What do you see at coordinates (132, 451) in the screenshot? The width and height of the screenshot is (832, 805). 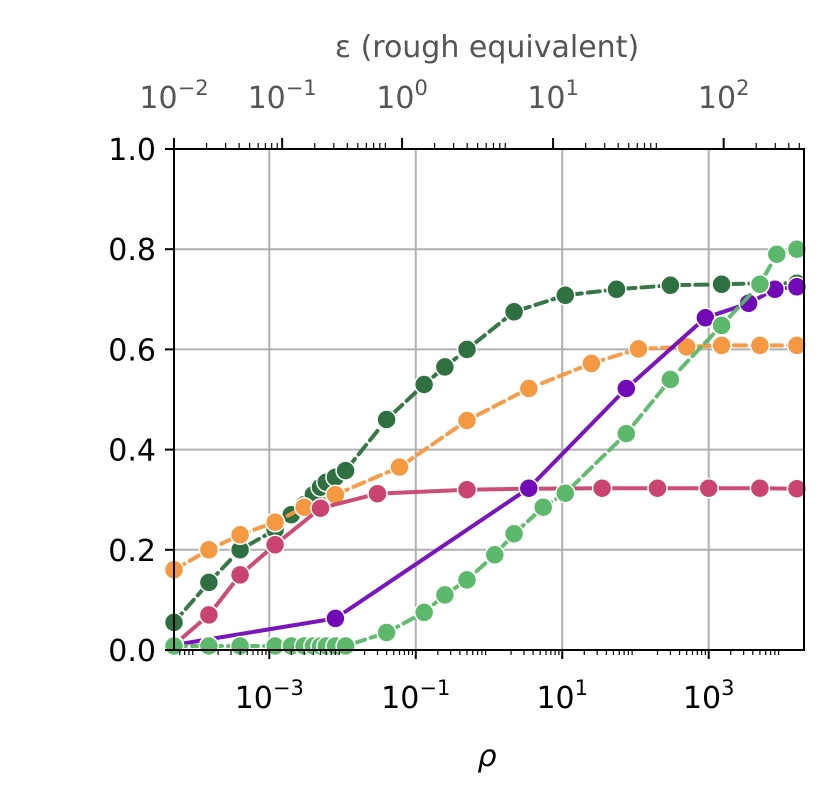 I see `y-tick-label: 0.4` at bounding box center [132, 451].